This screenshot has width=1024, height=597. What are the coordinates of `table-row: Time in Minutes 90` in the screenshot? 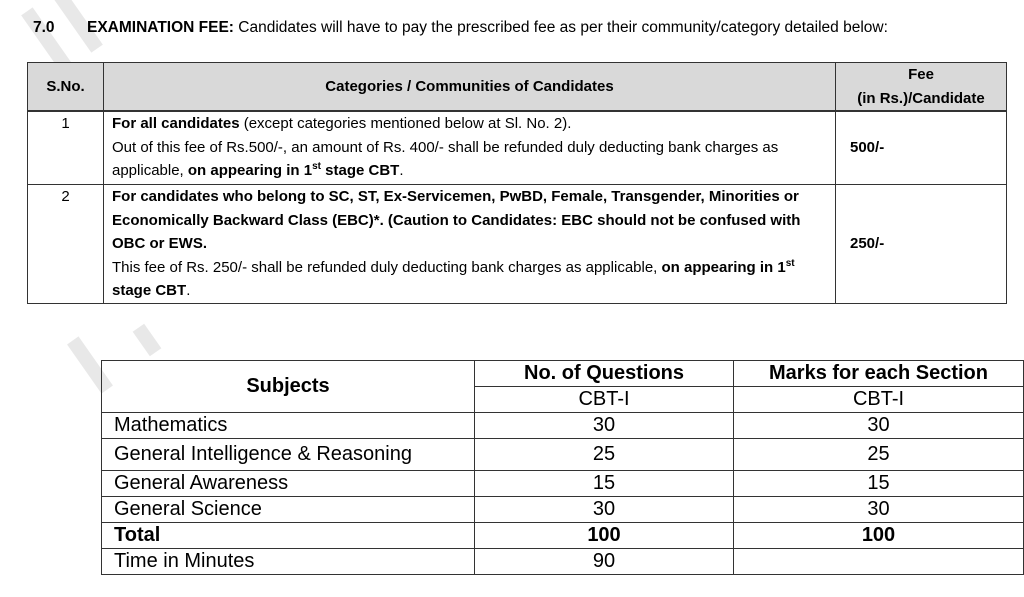 It's located at (562, 561).